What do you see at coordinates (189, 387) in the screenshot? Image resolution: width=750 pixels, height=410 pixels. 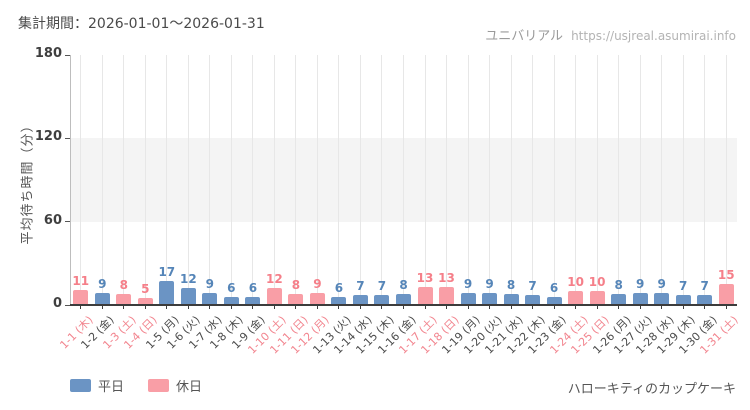 I see `legend-holiday-label: 休日` at bounding box center [189, 387].